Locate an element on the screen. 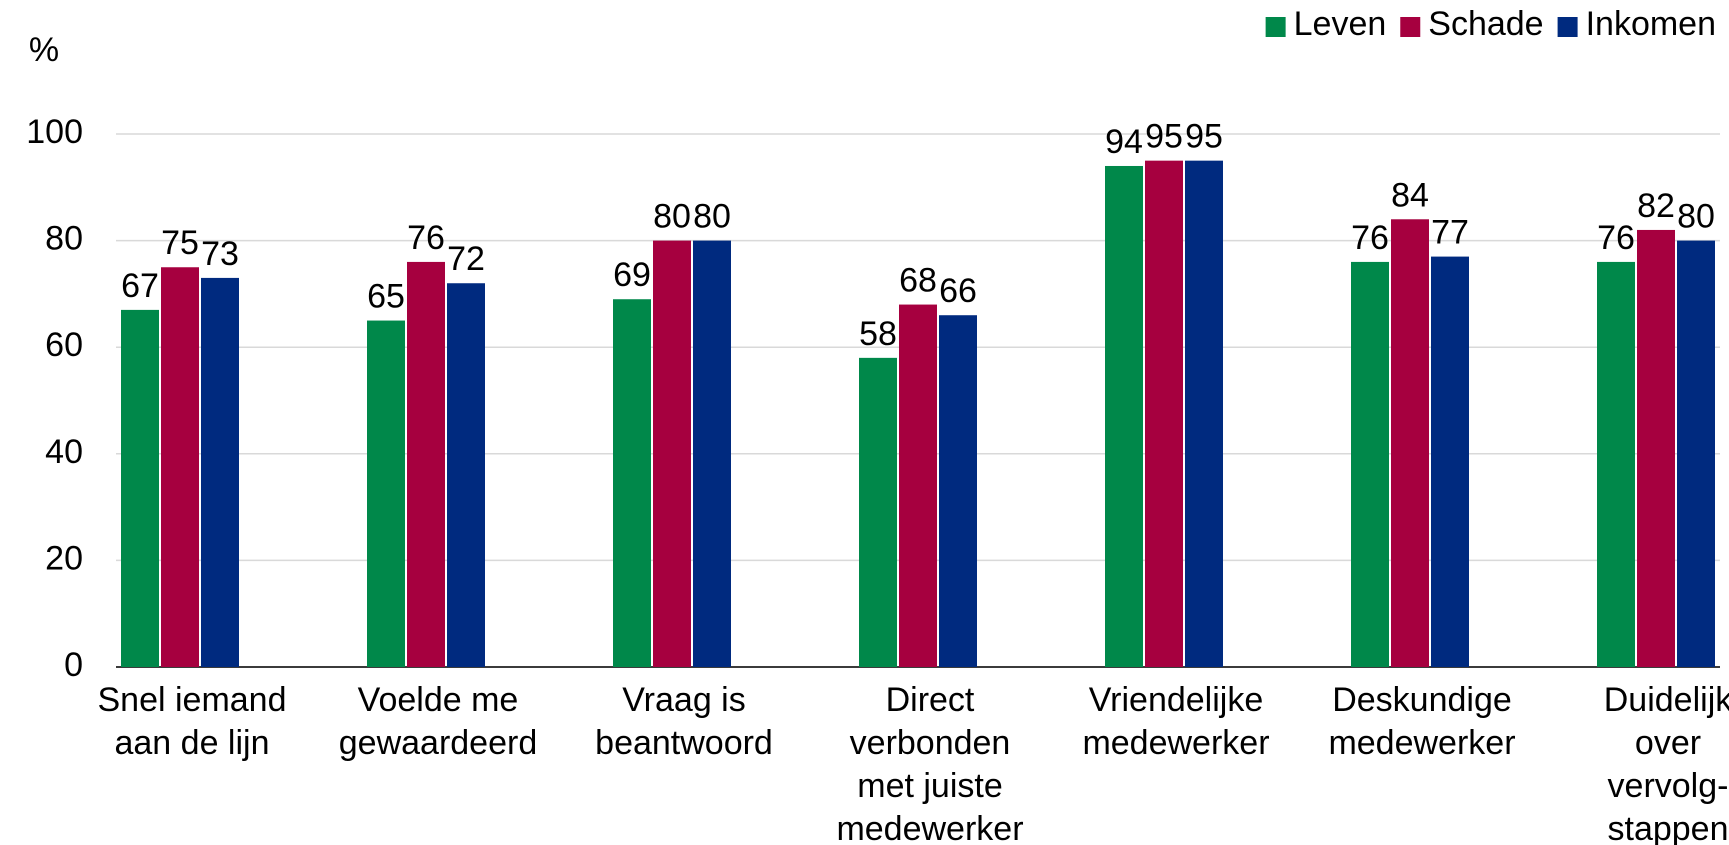  data-label: 67 is located at coordinates (140, 286).